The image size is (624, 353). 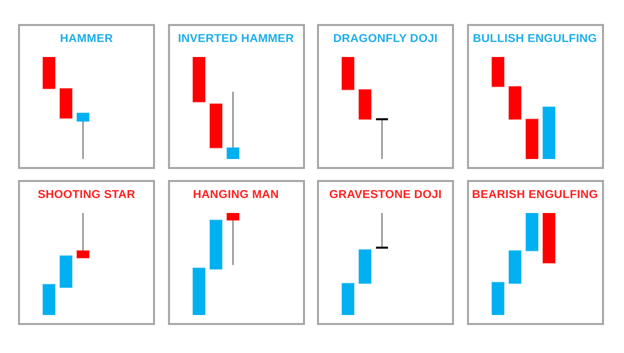 What do you see at coordinates (385, 196) in the screenshot?
I see `chart-title: GRAVESTONE DOJI` at bounding box center [385, 196].